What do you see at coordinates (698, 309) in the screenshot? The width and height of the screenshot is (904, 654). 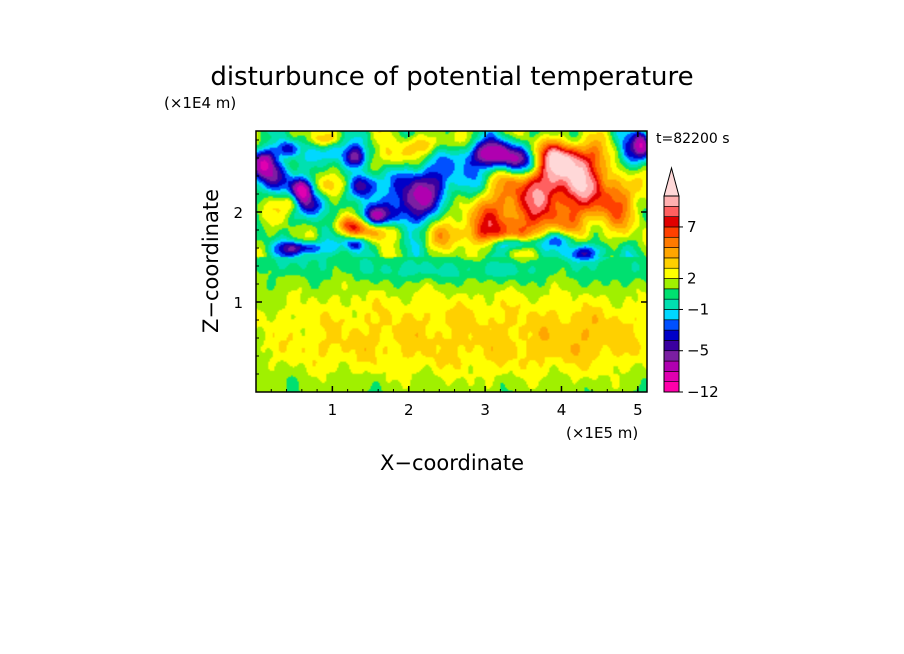 I see `colorbar-label: −1` at bounding box center [698, 309].